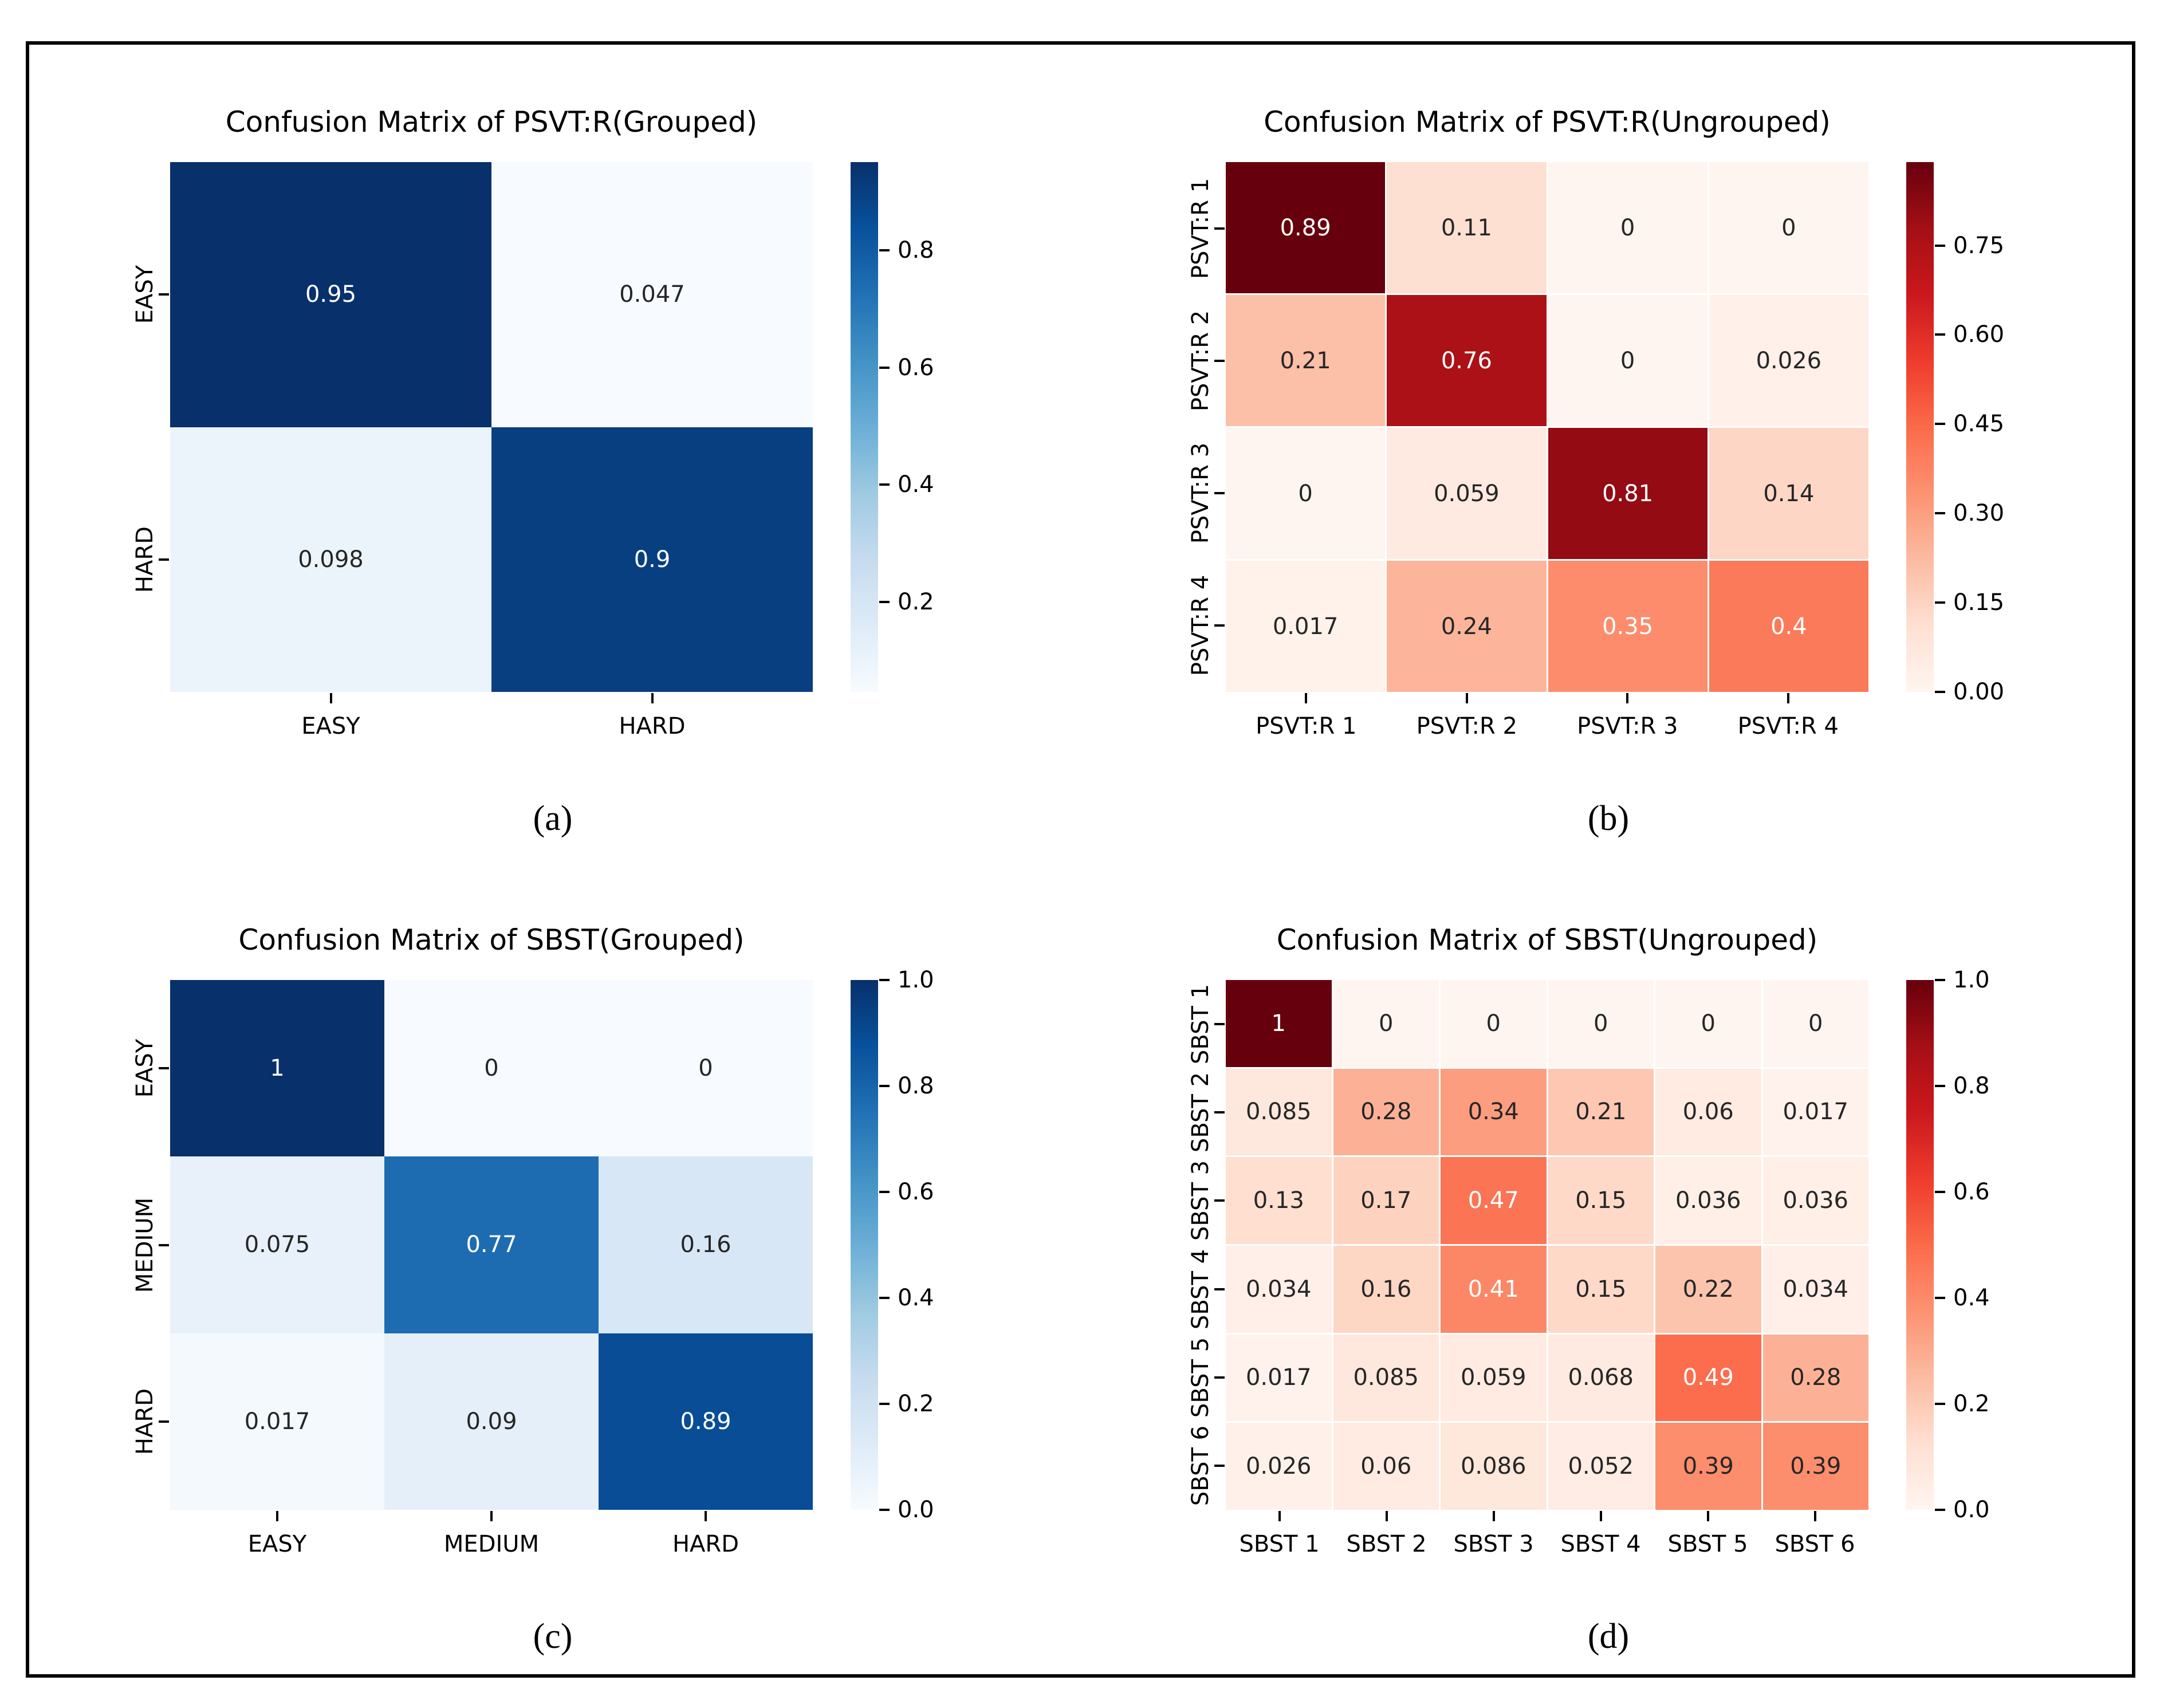  I want to click on cell-value: 0.098, so click(331, 560).